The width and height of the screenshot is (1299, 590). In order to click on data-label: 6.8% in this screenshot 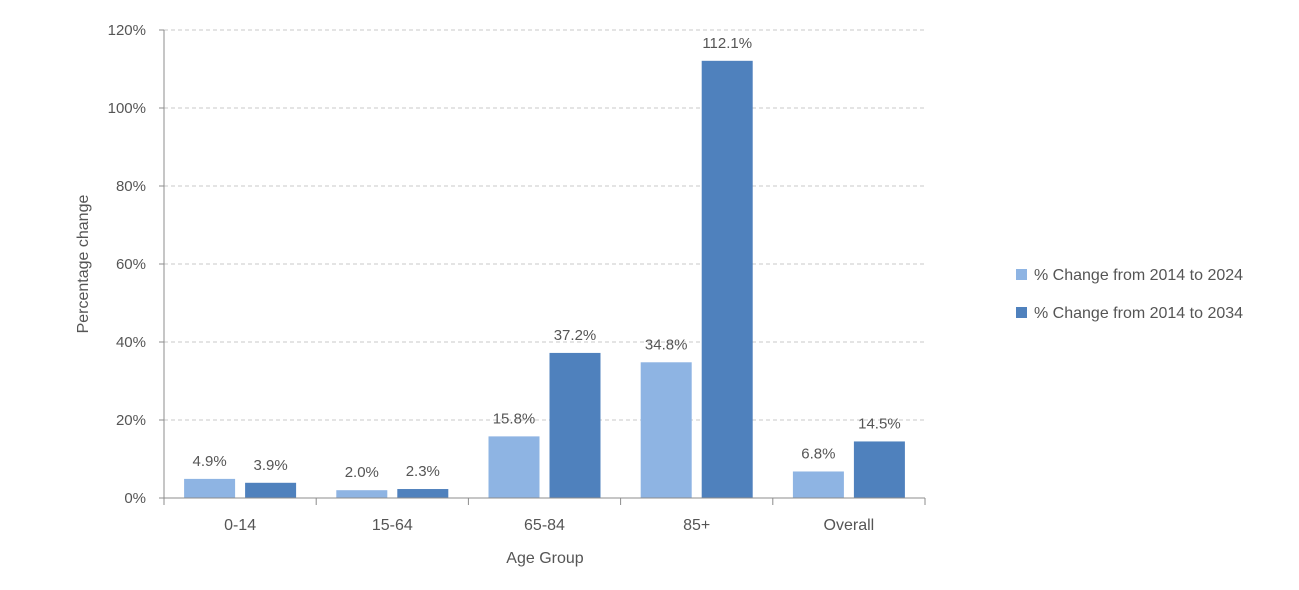, I will do `click(818, 453)`.